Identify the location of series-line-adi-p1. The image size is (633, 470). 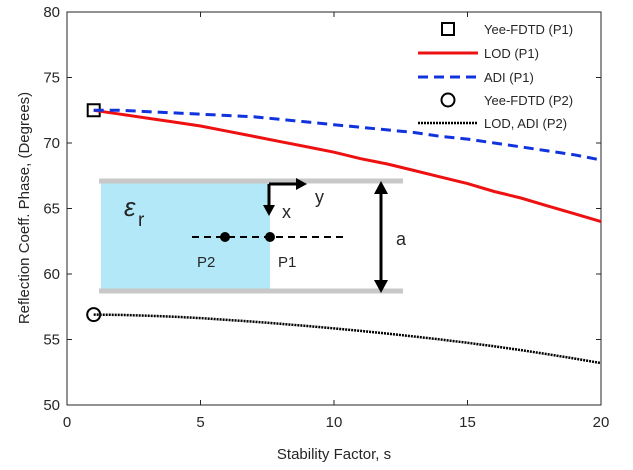
(347, 135).